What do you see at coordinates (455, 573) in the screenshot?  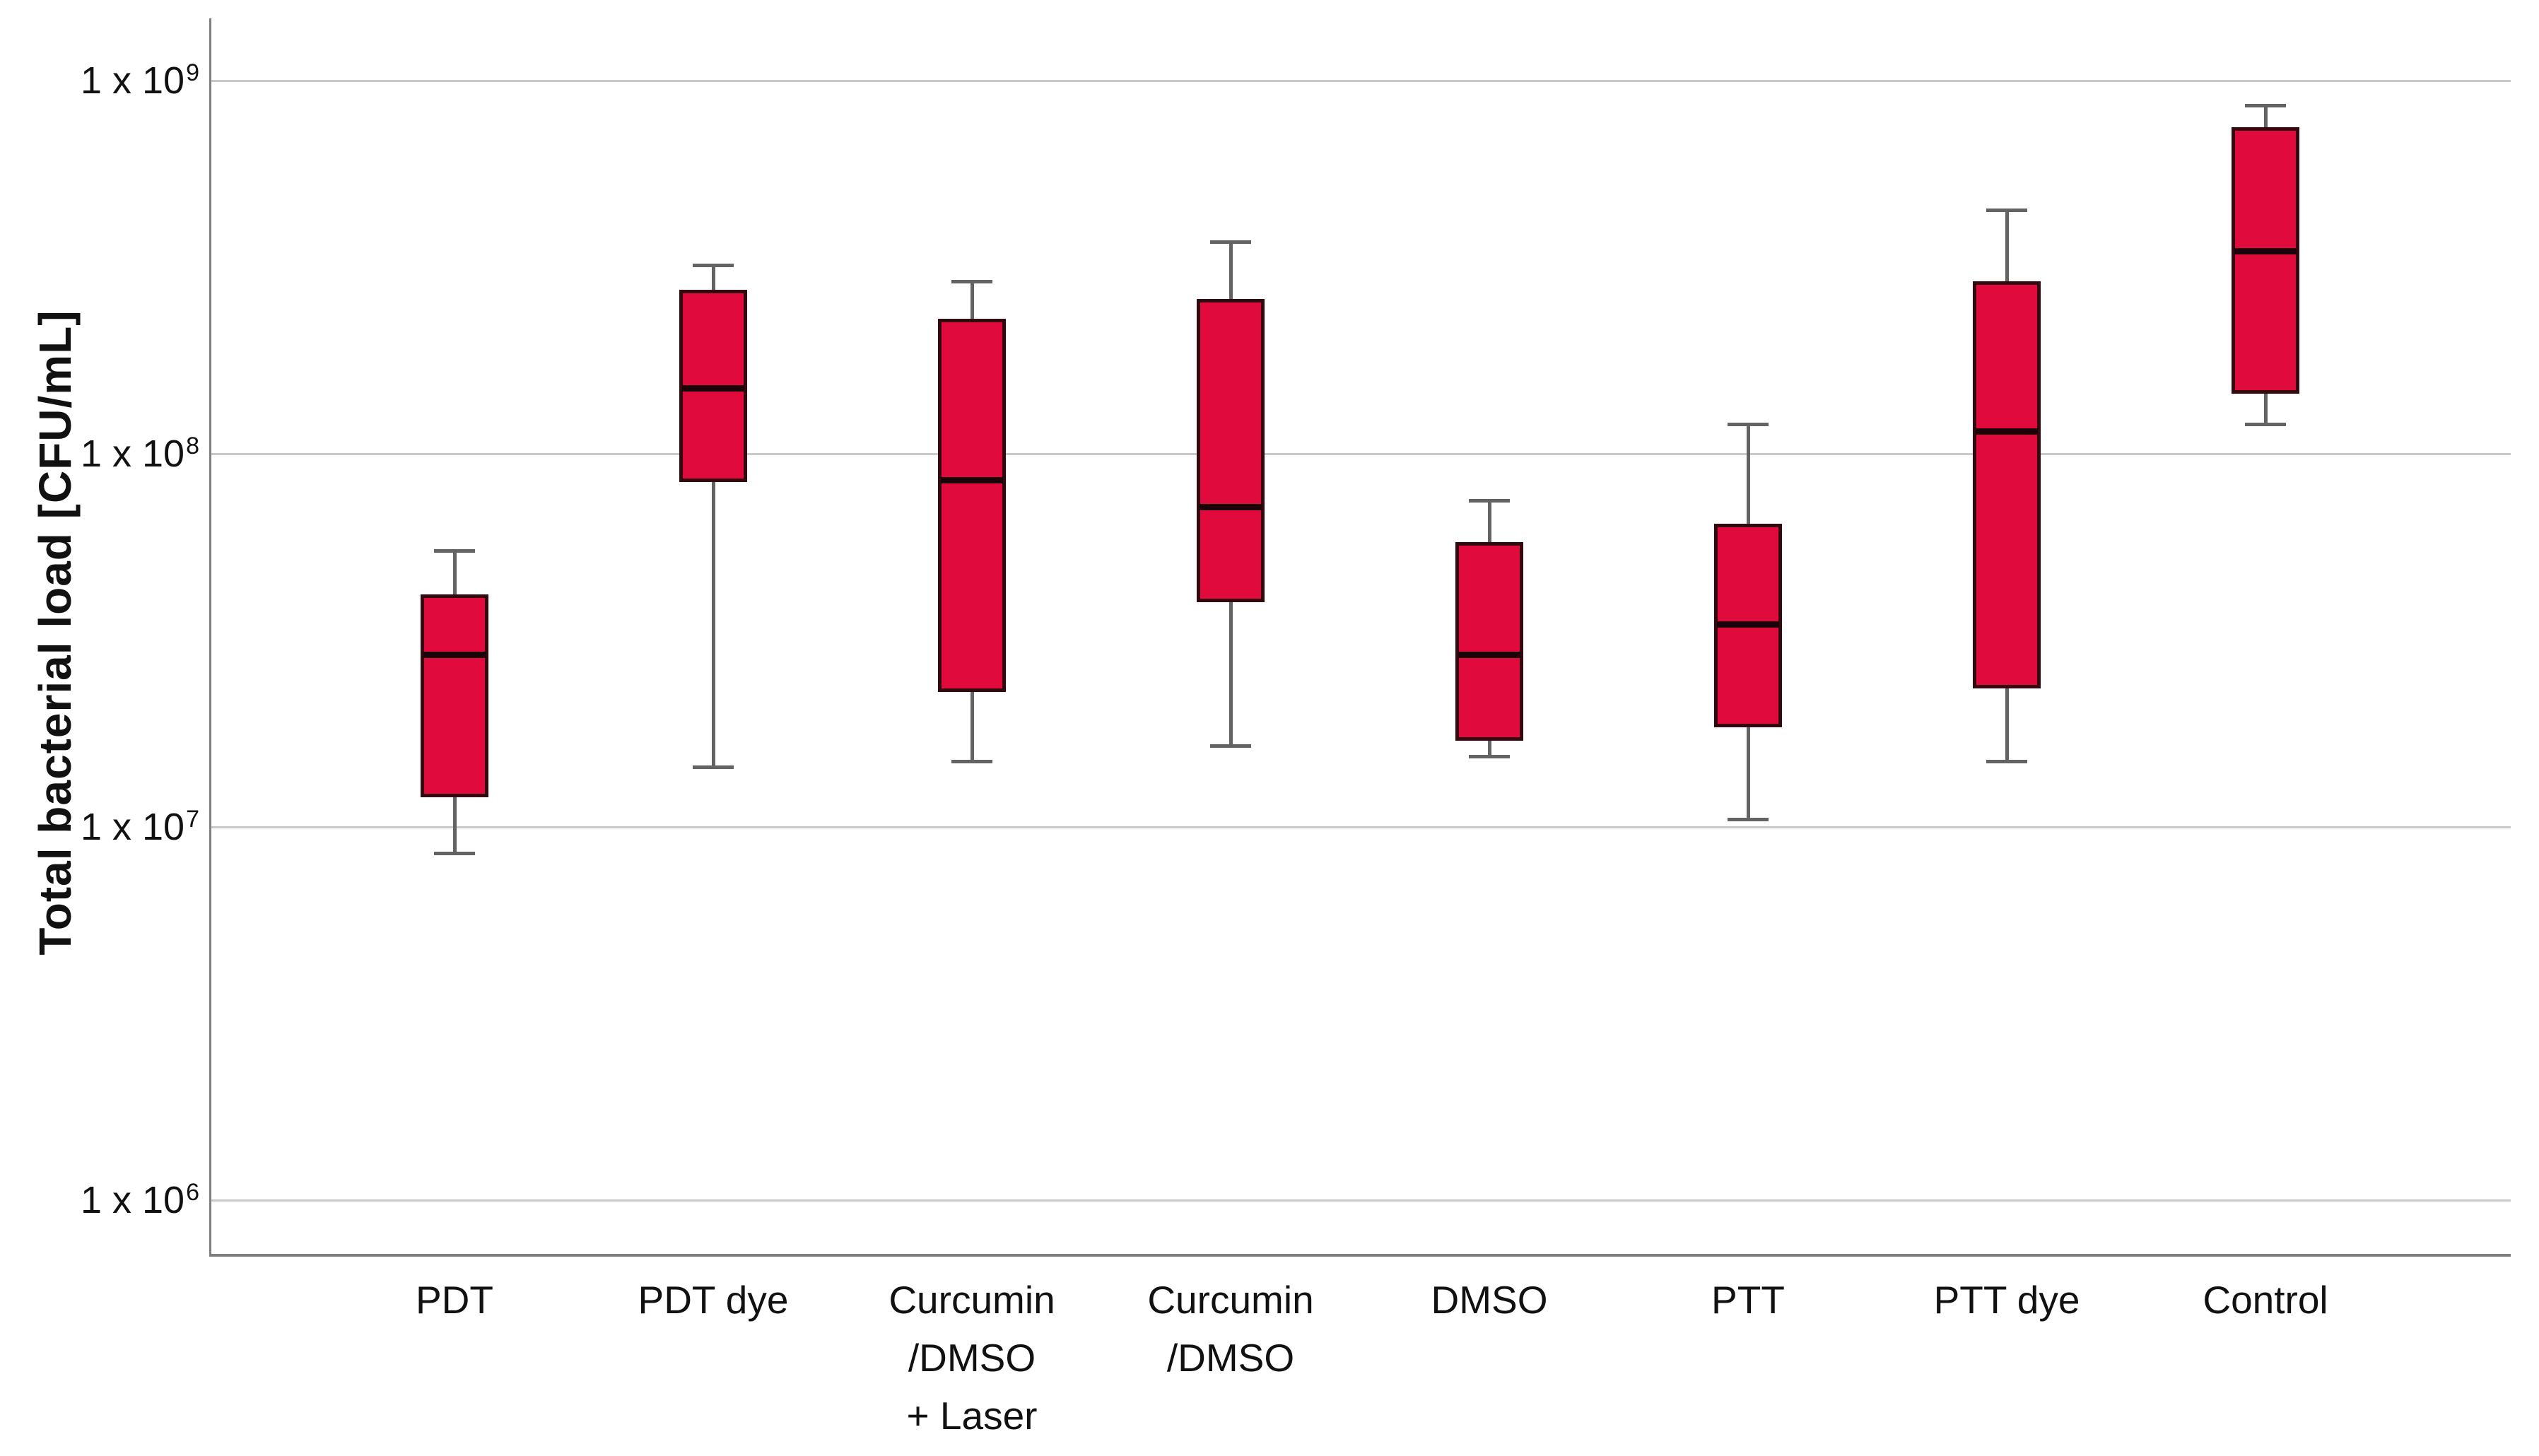 I see `upper-whisker-pdt` at bounding box center [455, 573].